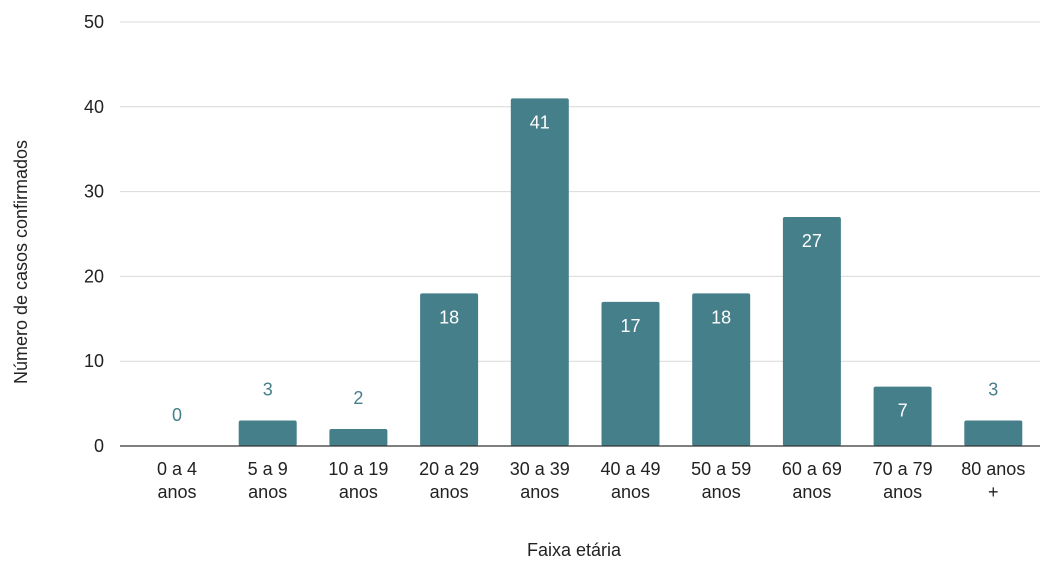  I want to click on x-tick-label: 10 a 19 anos, so click(358, 480).